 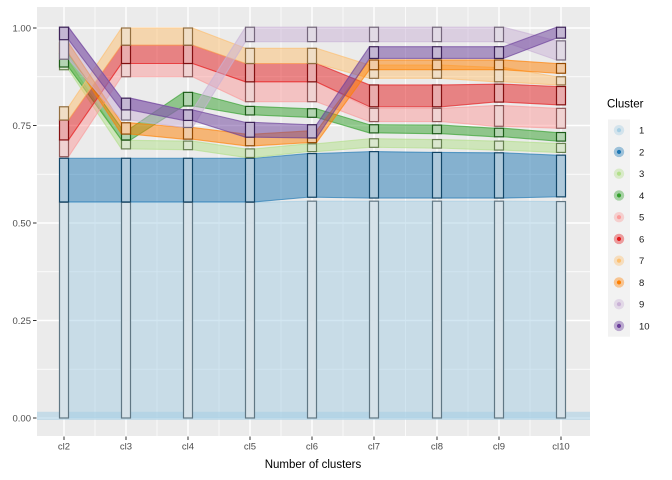 I want to click on stratum-box-cluster-7-col-cl3, so click(x=126, y=36).